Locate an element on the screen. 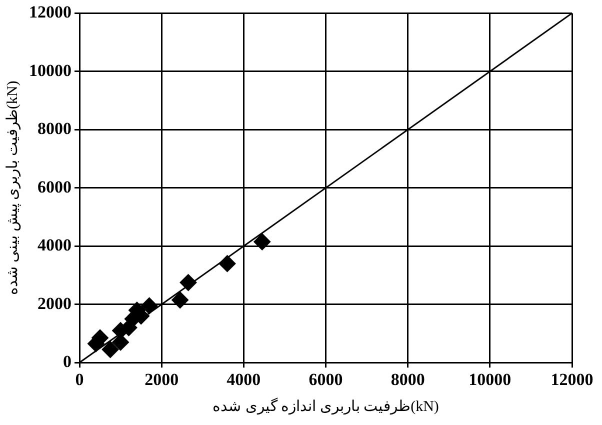 This screenshot has height=425, width=602. y-tick-label: 6000 is located at coordinates (55, 186).